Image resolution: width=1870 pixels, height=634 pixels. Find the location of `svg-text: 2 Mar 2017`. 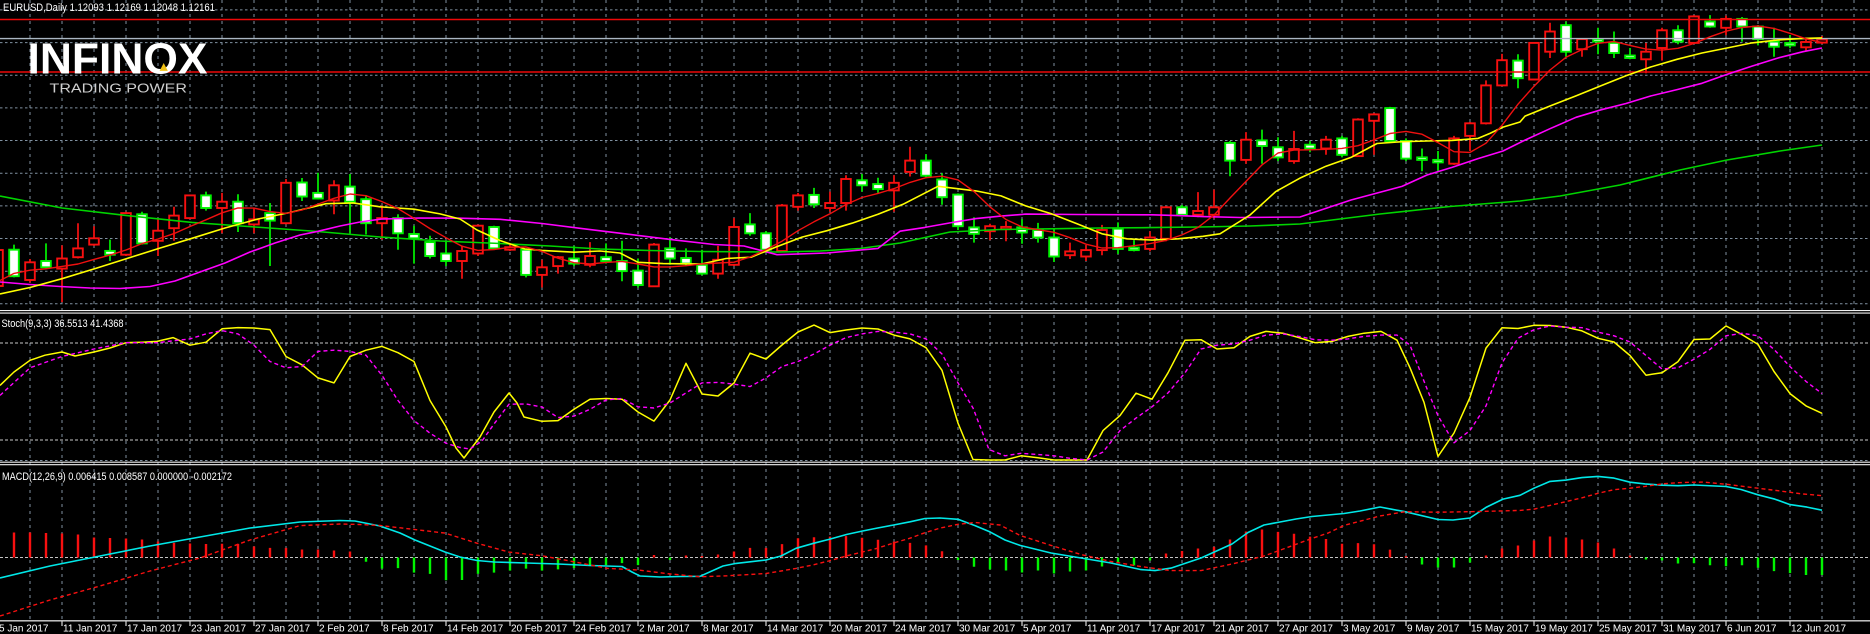

svg-text: 2 Mar 2017 is located at coordinates (664, 629).